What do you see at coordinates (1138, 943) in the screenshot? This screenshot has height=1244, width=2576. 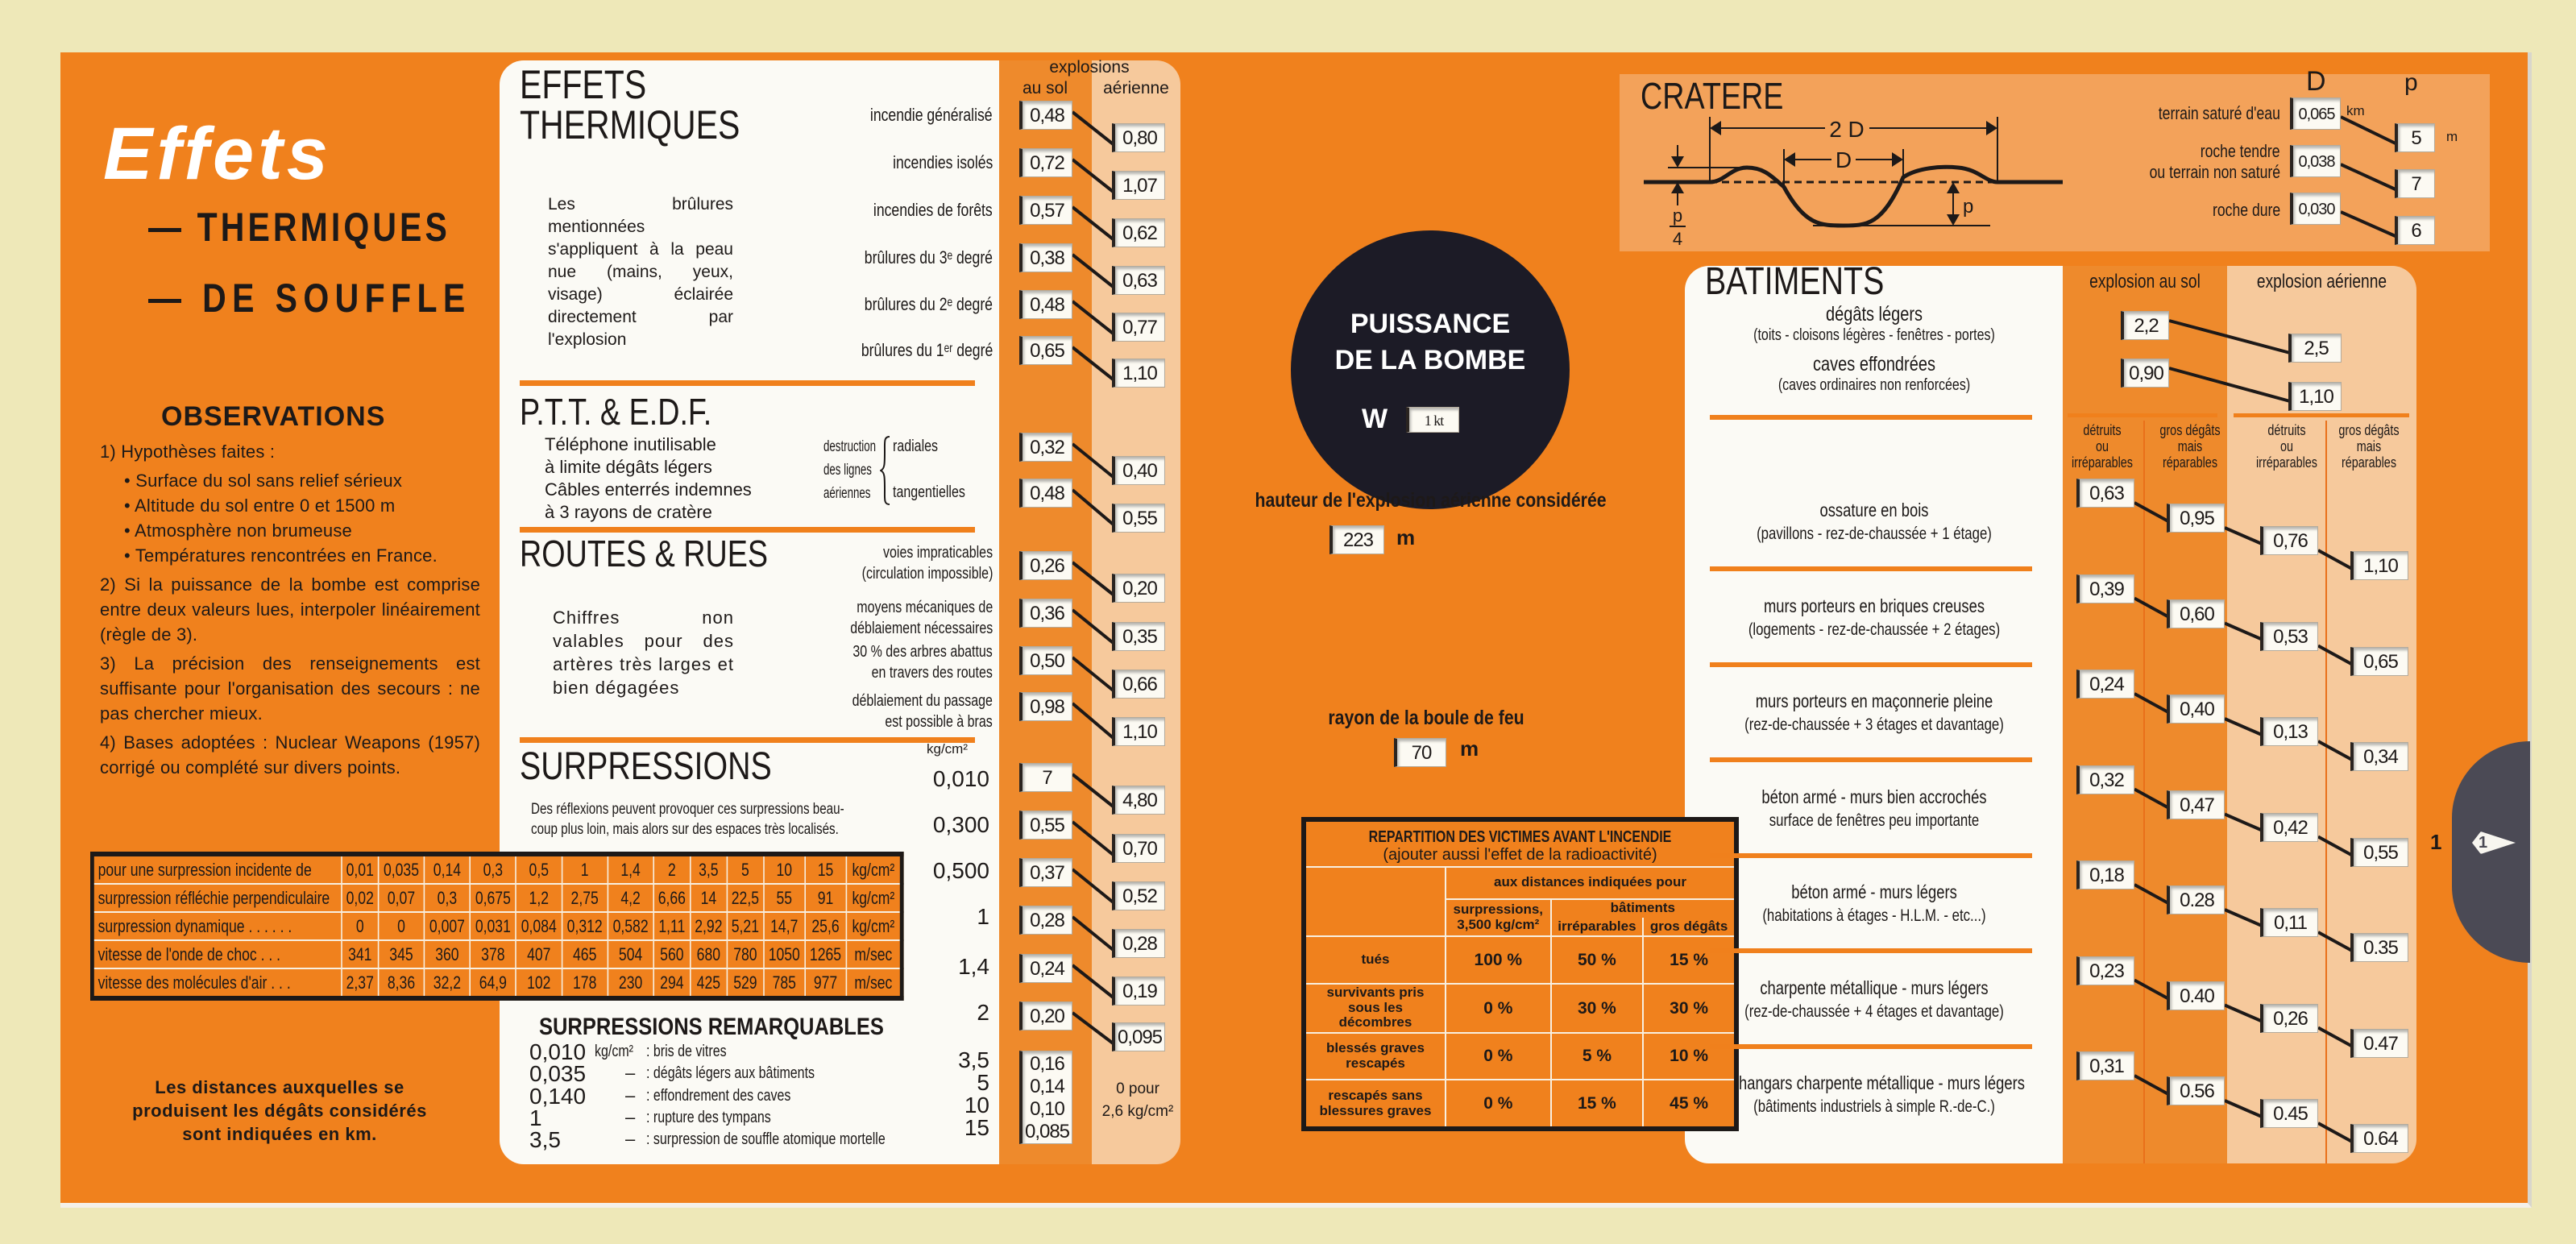 I see `air-distance-window: 0,28` at bounding box center [1138, 943].